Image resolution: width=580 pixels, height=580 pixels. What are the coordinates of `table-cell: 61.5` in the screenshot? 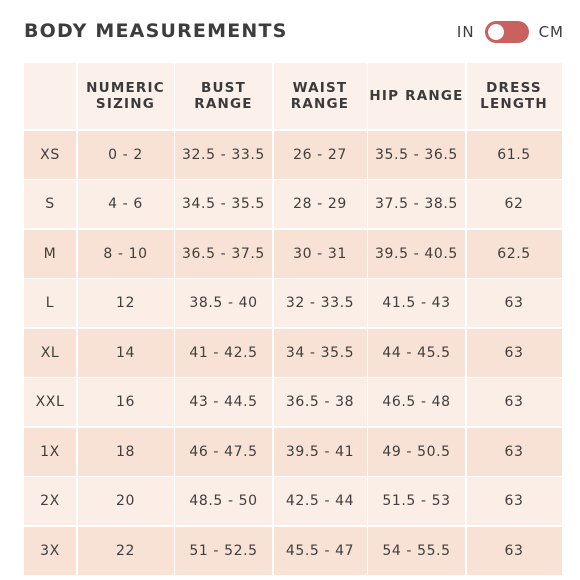 It's located at (514, 154).